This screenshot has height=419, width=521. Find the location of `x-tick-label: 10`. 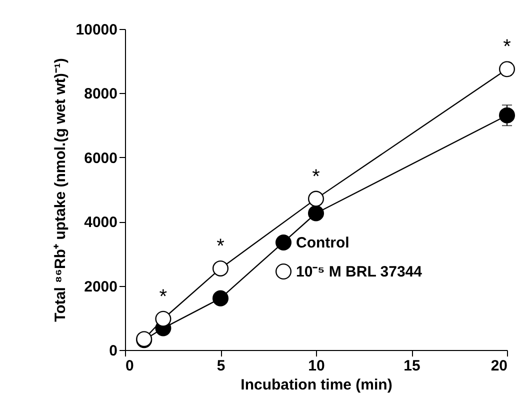

x-tick-label: 10 is located at coordinates (316, 366).